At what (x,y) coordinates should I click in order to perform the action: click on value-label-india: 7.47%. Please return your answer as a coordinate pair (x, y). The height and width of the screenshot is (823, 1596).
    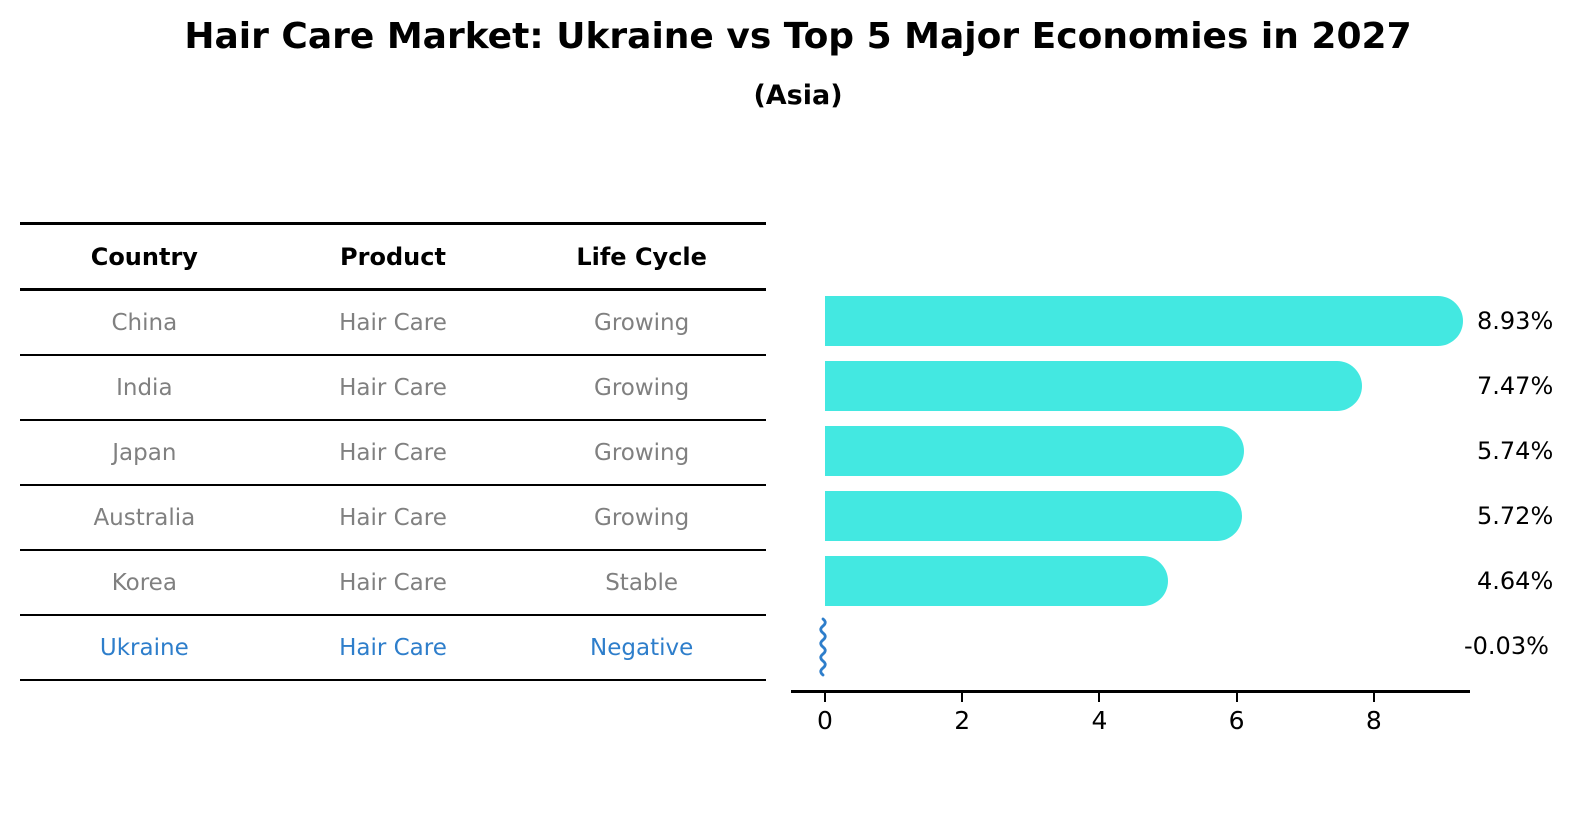
    Looking at the image, I should click on (1515, 385).